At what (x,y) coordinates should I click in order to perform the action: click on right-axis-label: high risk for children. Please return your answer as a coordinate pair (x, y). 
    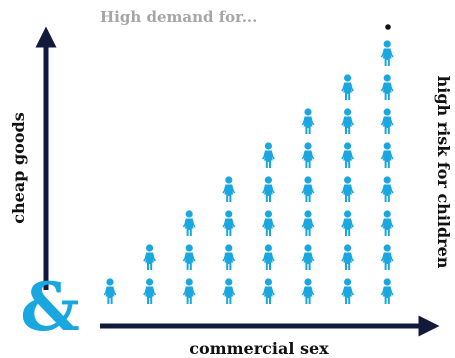
    Looking at the image, I should click on (443, 172).